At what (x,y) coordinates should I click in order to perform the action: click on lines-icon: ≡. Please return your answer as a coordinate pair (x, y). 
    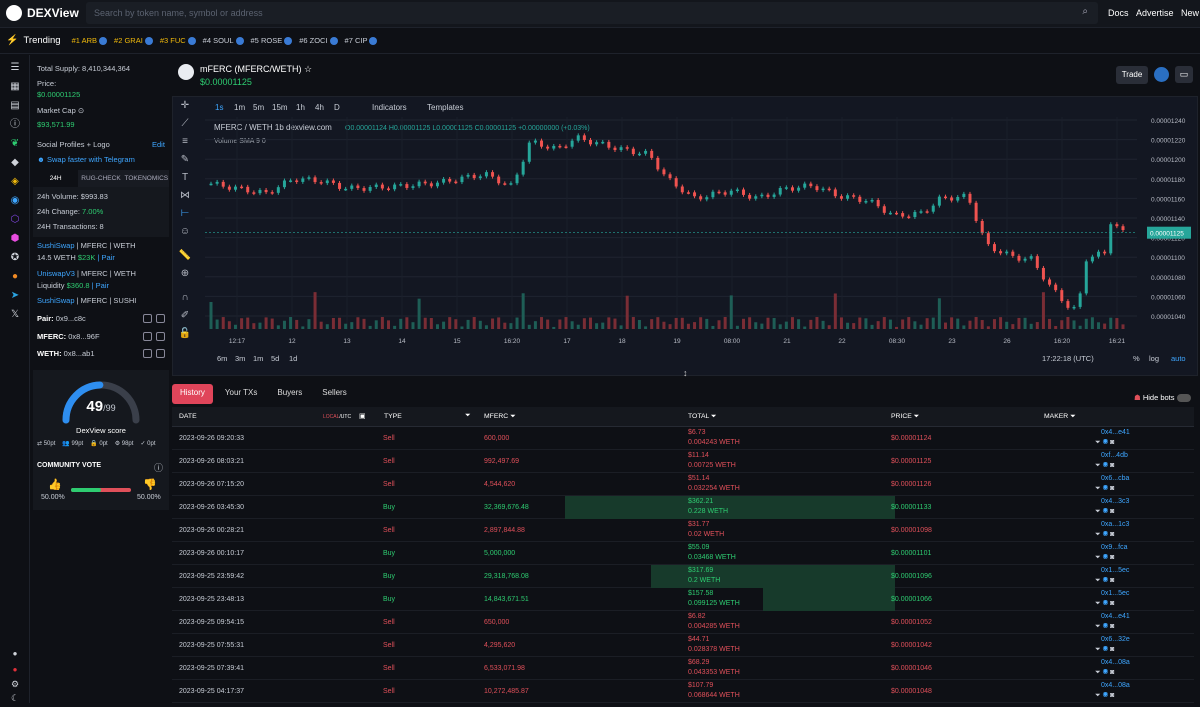
    Looking at the image, I should click on (185, 141).